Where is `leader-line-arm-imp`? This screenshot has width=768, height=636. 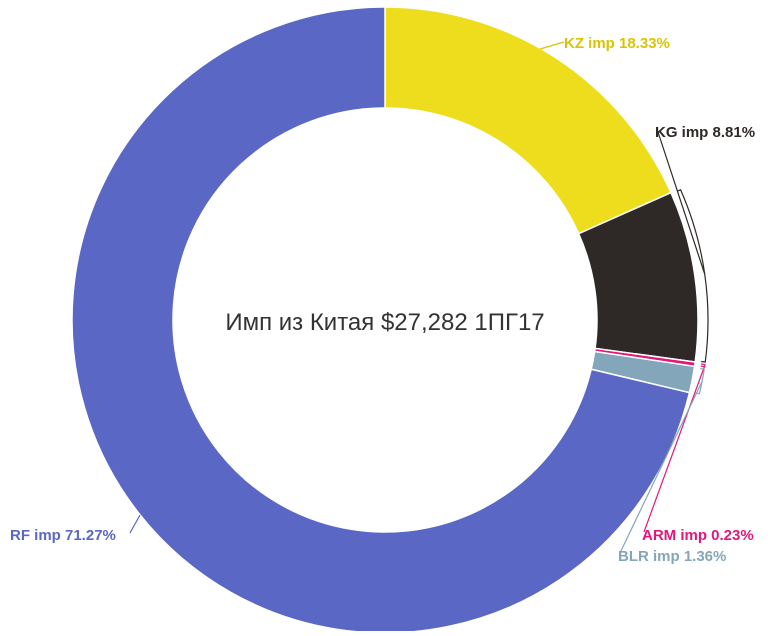 leader-line-arm-imp is located at coordinates (674, 449).